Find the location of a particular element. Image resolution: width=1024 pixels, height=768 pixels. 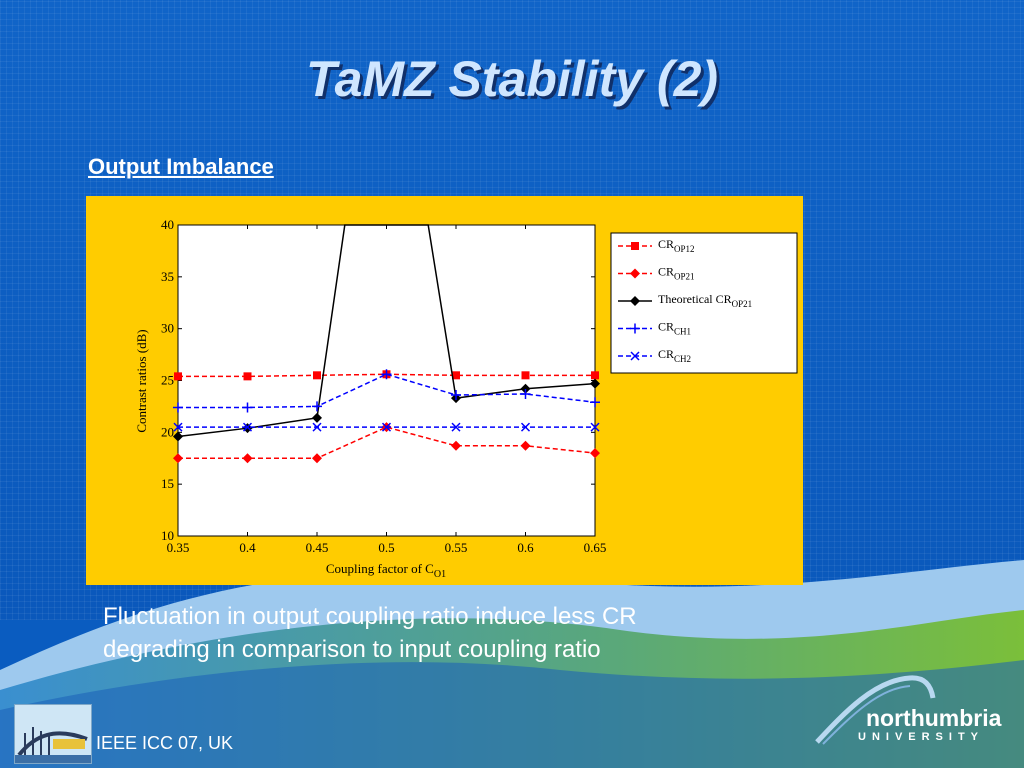

legend-label: CROP12 is located at coordinates (676, 245).